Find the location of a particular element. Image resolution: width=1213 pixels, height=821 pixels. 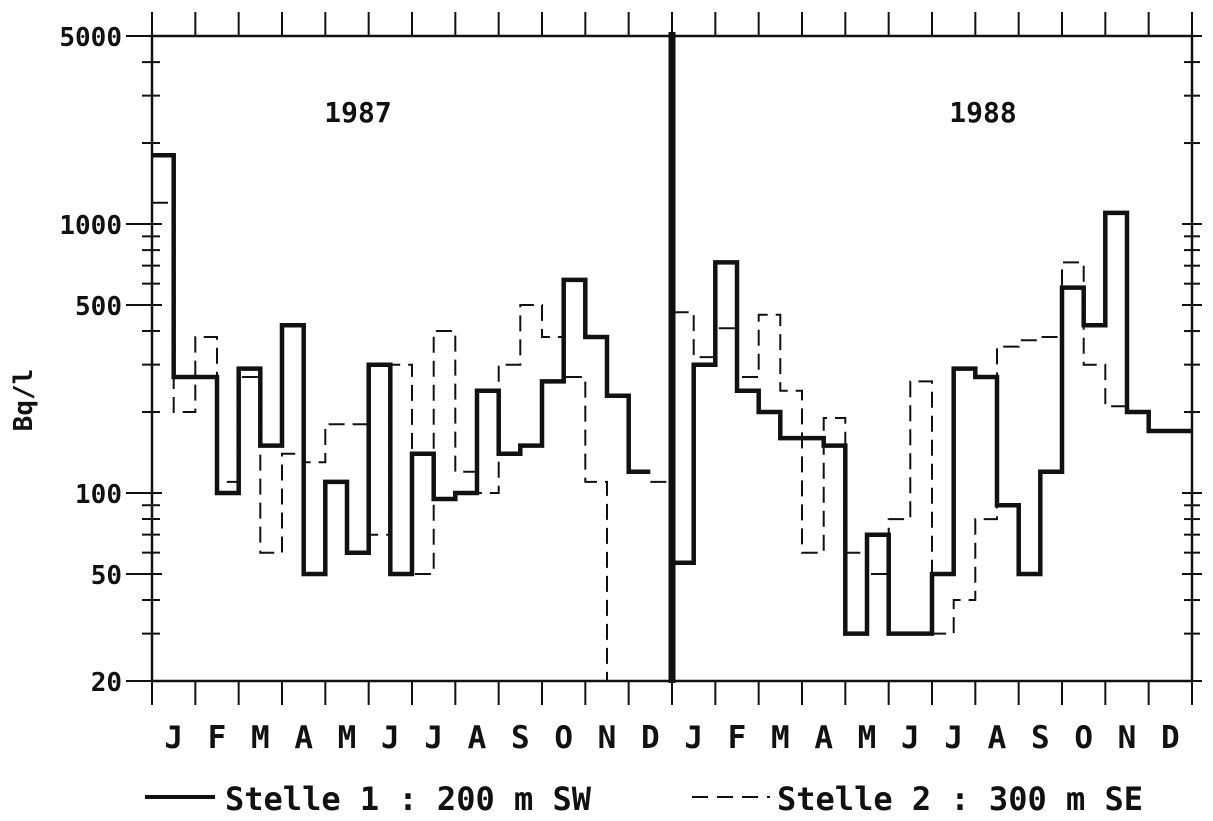

panel-title-1988: 1988 is located at coordinates (982, 112).